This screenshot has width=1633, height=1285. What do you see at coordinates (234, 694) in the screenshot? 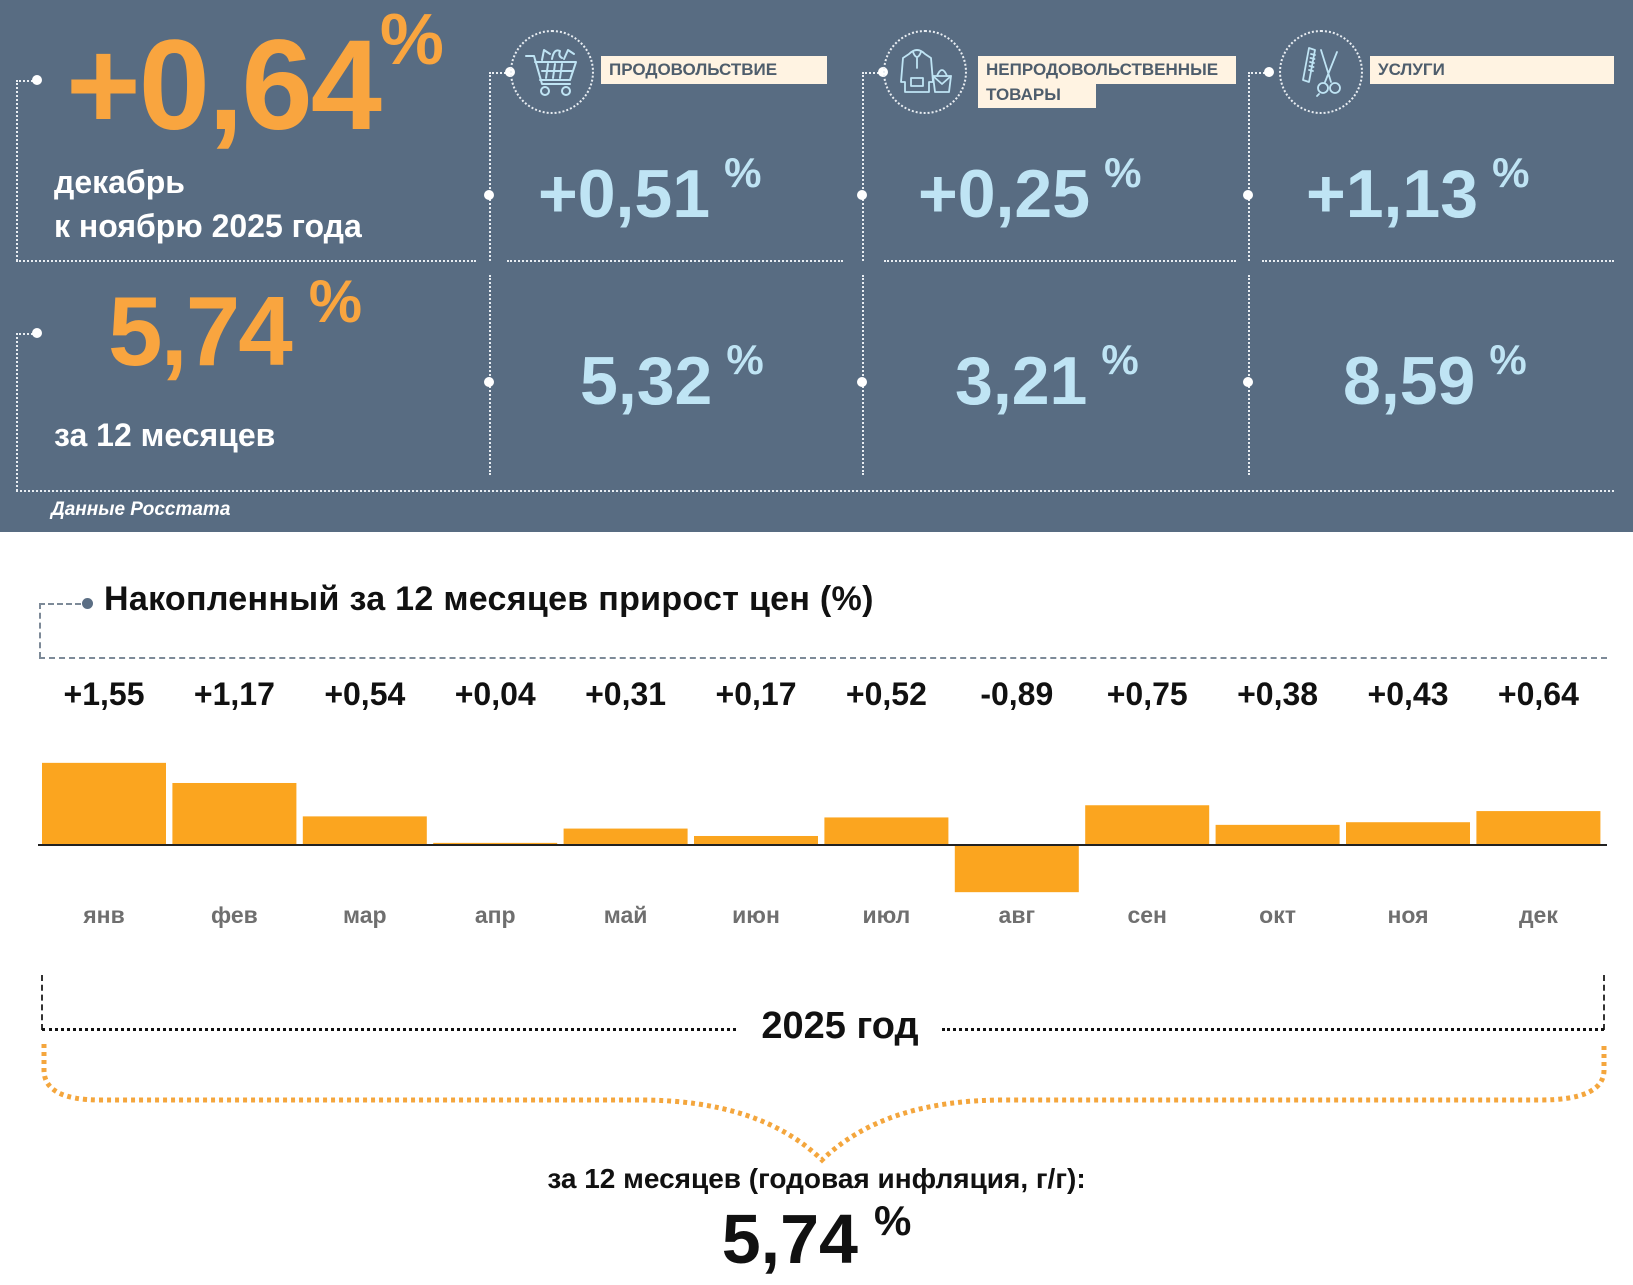
I see `value-label: +1,17` at bounding box center [234, 694].